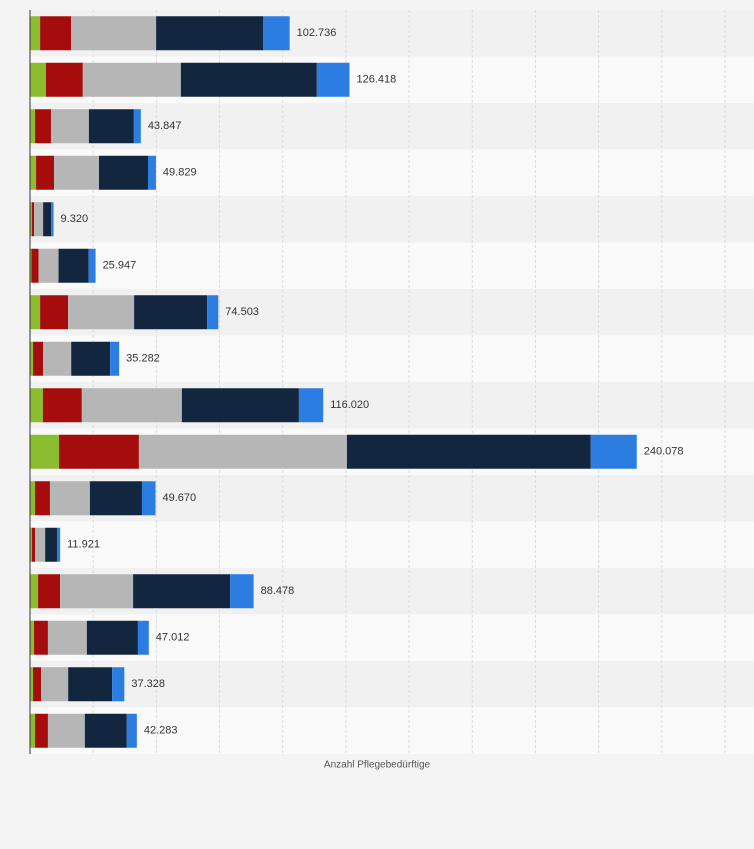 Image resolution: width=754 pixels, height=849 pixels. Describe the element at coordinates (173, 638) in the screenshot. I see `total-label: 47.012` at that location.